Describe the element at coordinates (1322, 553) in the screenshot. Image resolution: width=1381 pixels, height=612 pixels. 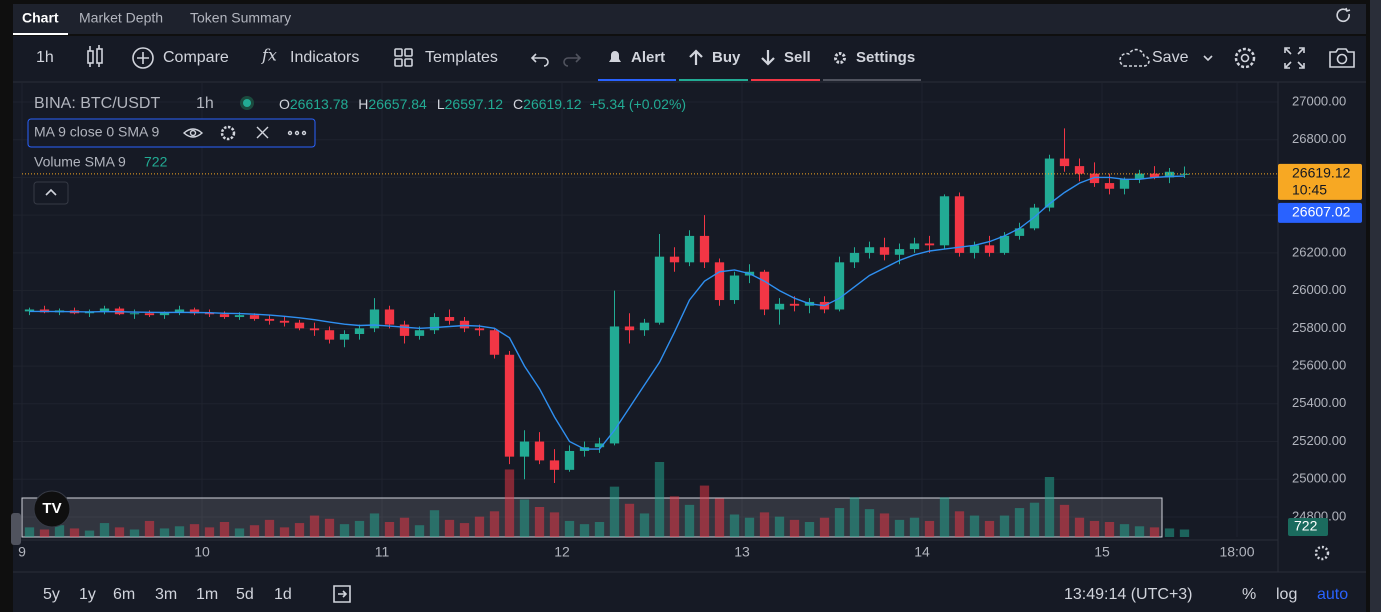
I see `axis-settings` at that location.